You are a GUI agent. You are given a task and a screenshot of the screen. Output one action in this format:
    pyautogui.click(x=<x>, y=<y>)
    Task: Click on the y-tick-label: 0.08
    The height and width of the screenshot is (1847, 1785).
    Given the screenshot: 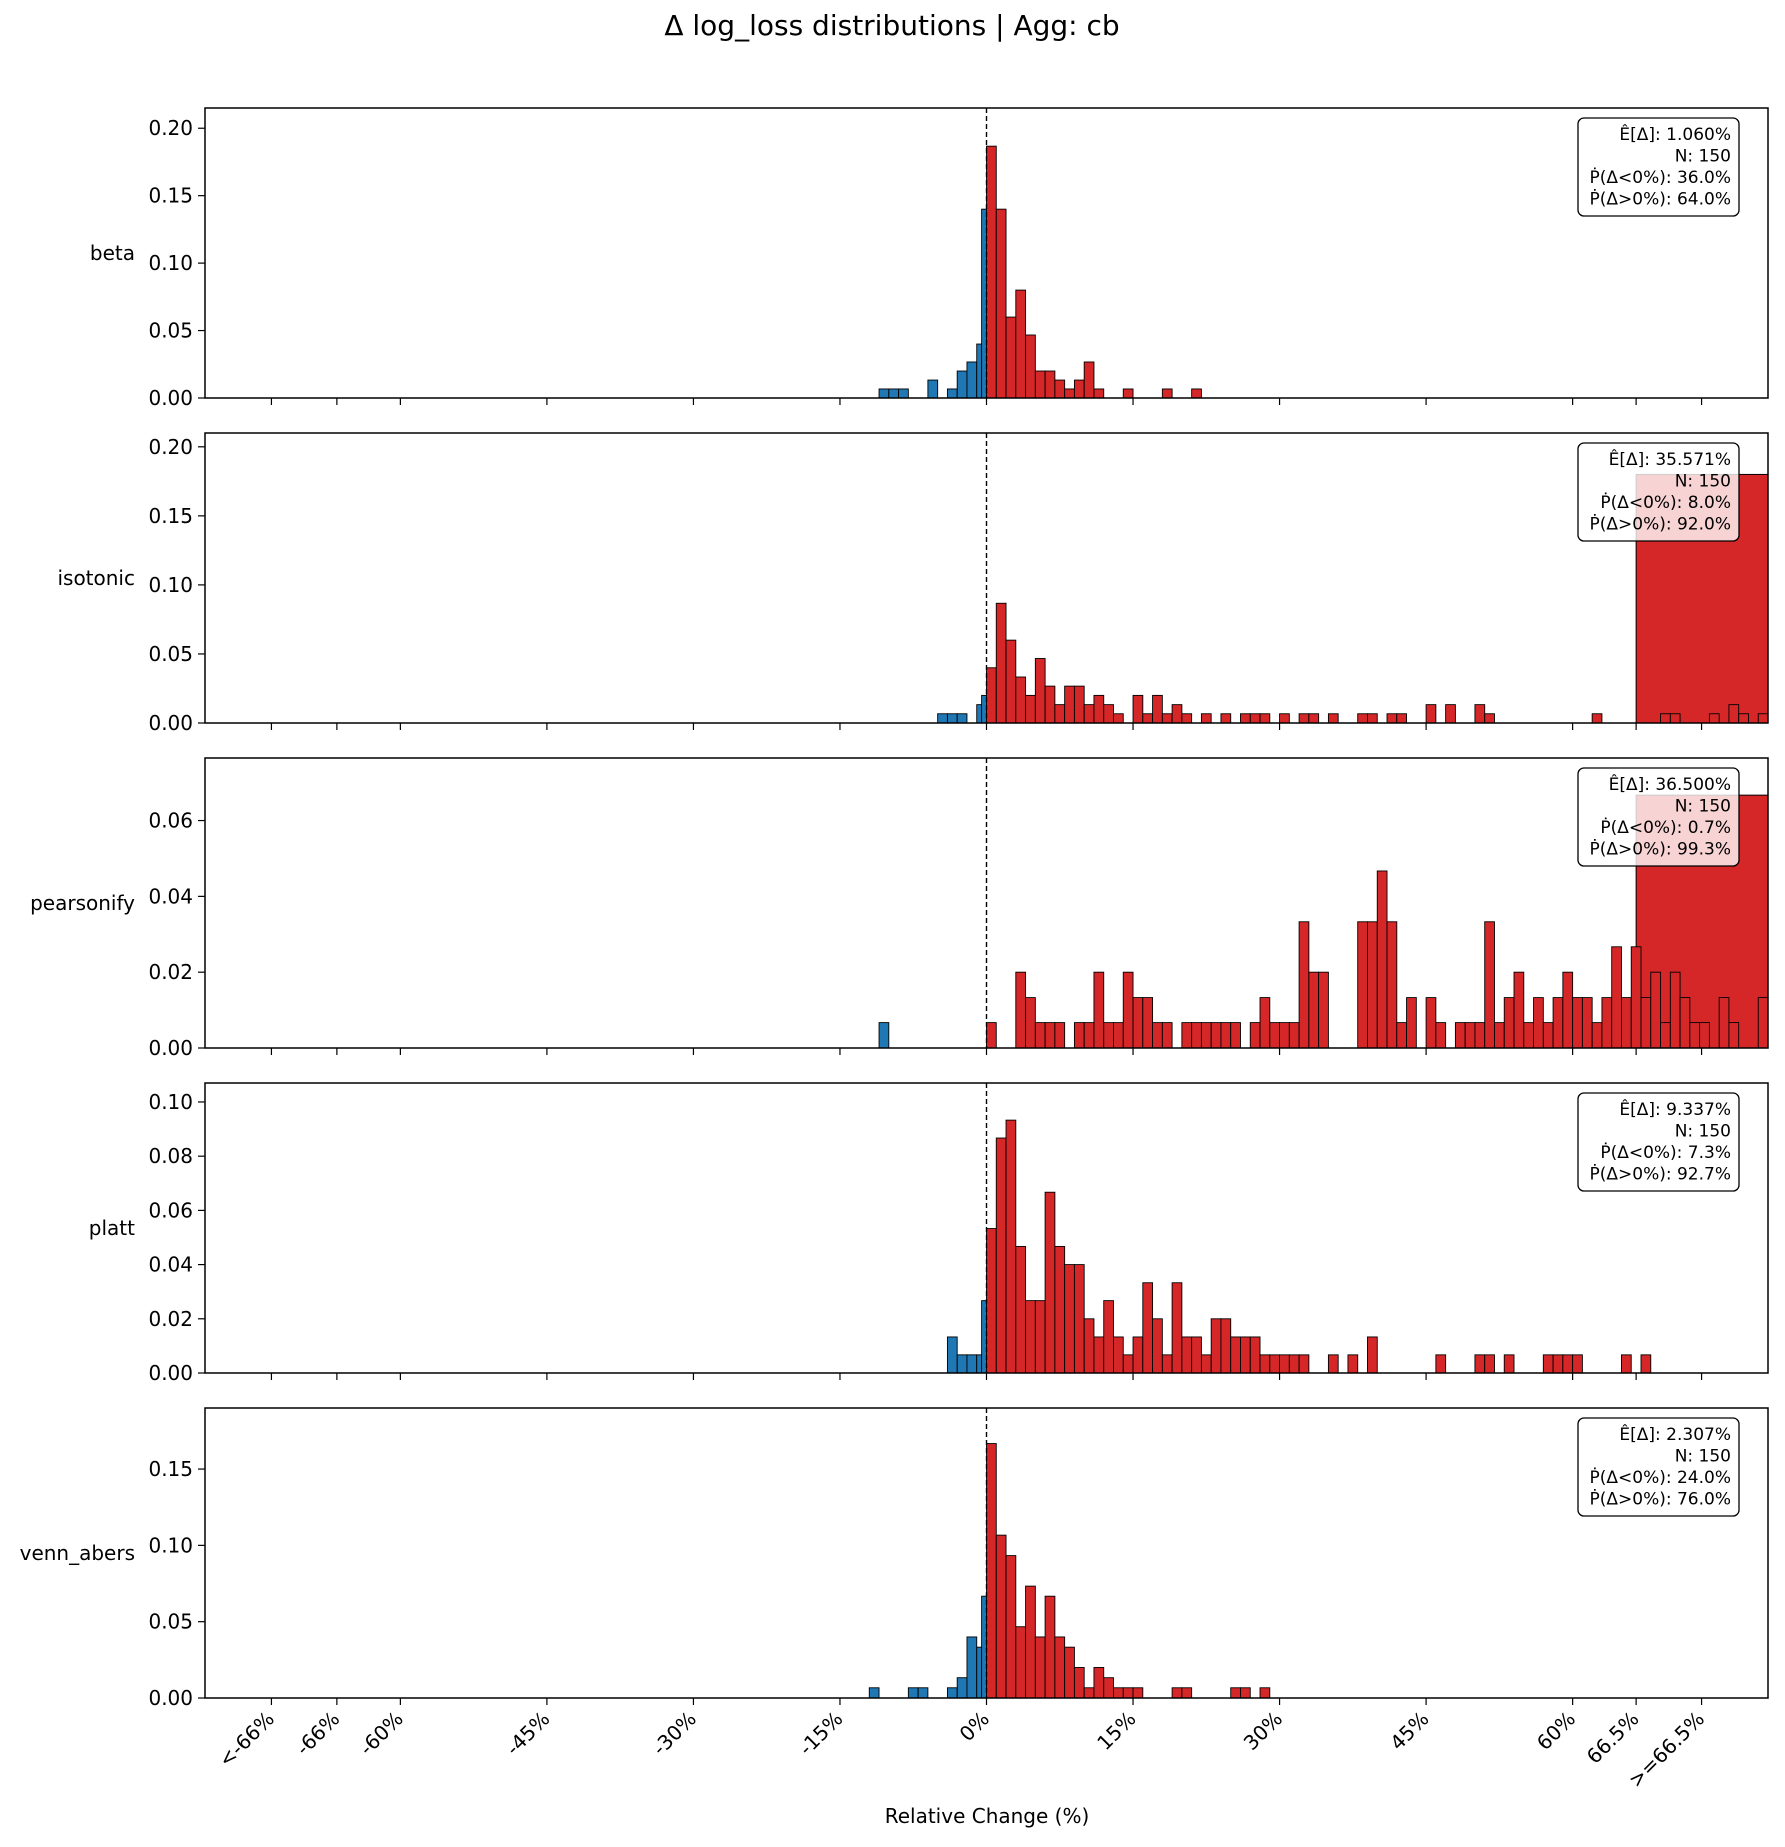 What is the action you would take?
    pyautogui.click(x=170, y=1156)
    